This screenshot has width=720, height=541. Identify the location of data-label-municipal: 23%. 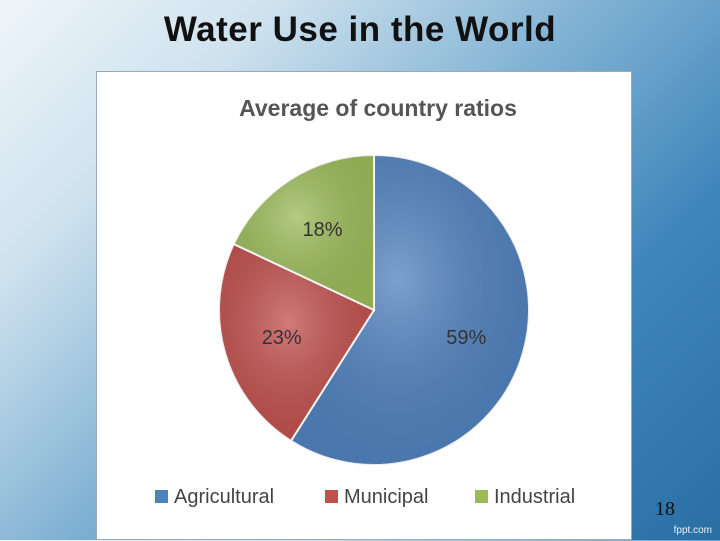
(282, 338).